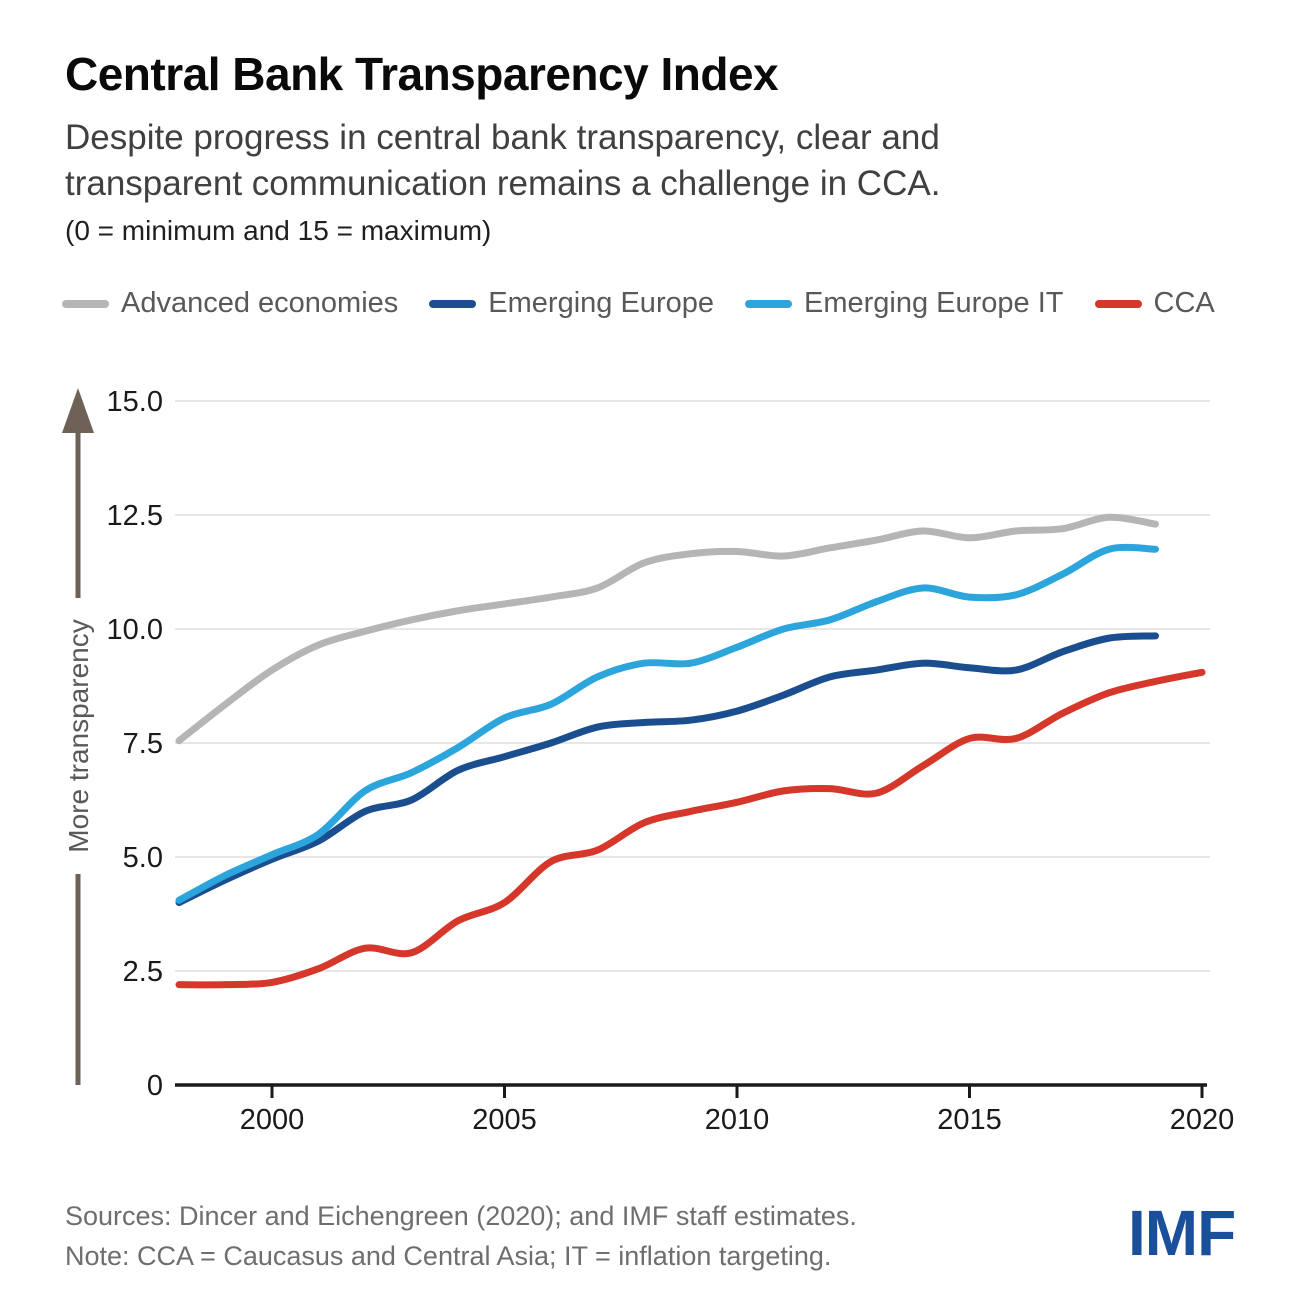 This screenshot has height=1300, width=1300. What do you see at coordinates (1182, 1233) in the screenshot?
I see `imf-logo: IMF` at bounding box center [1182, 1233].